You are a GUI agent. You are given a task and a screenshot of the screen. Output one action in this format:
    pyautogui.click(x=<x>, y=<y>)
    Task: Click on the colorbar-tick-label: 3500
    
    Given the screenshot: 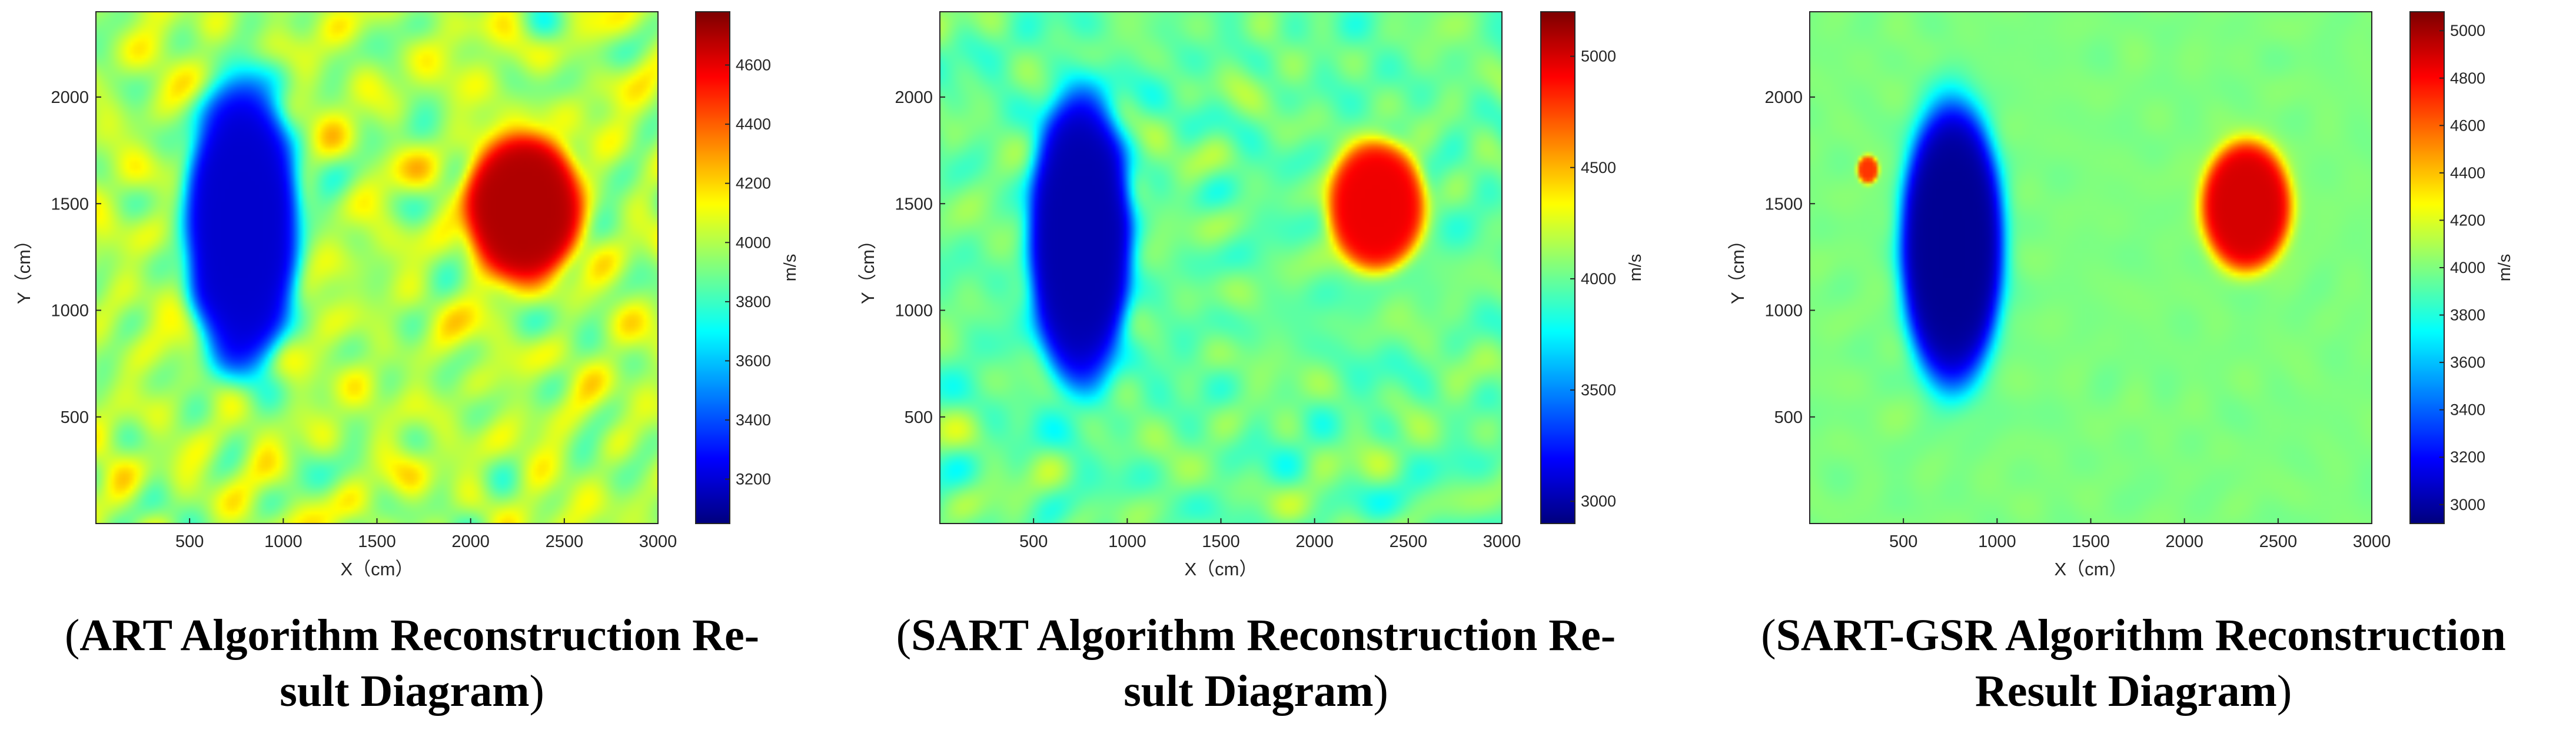 What is the action you would take?
    pyautogui.click(x=1598, y=390)
    